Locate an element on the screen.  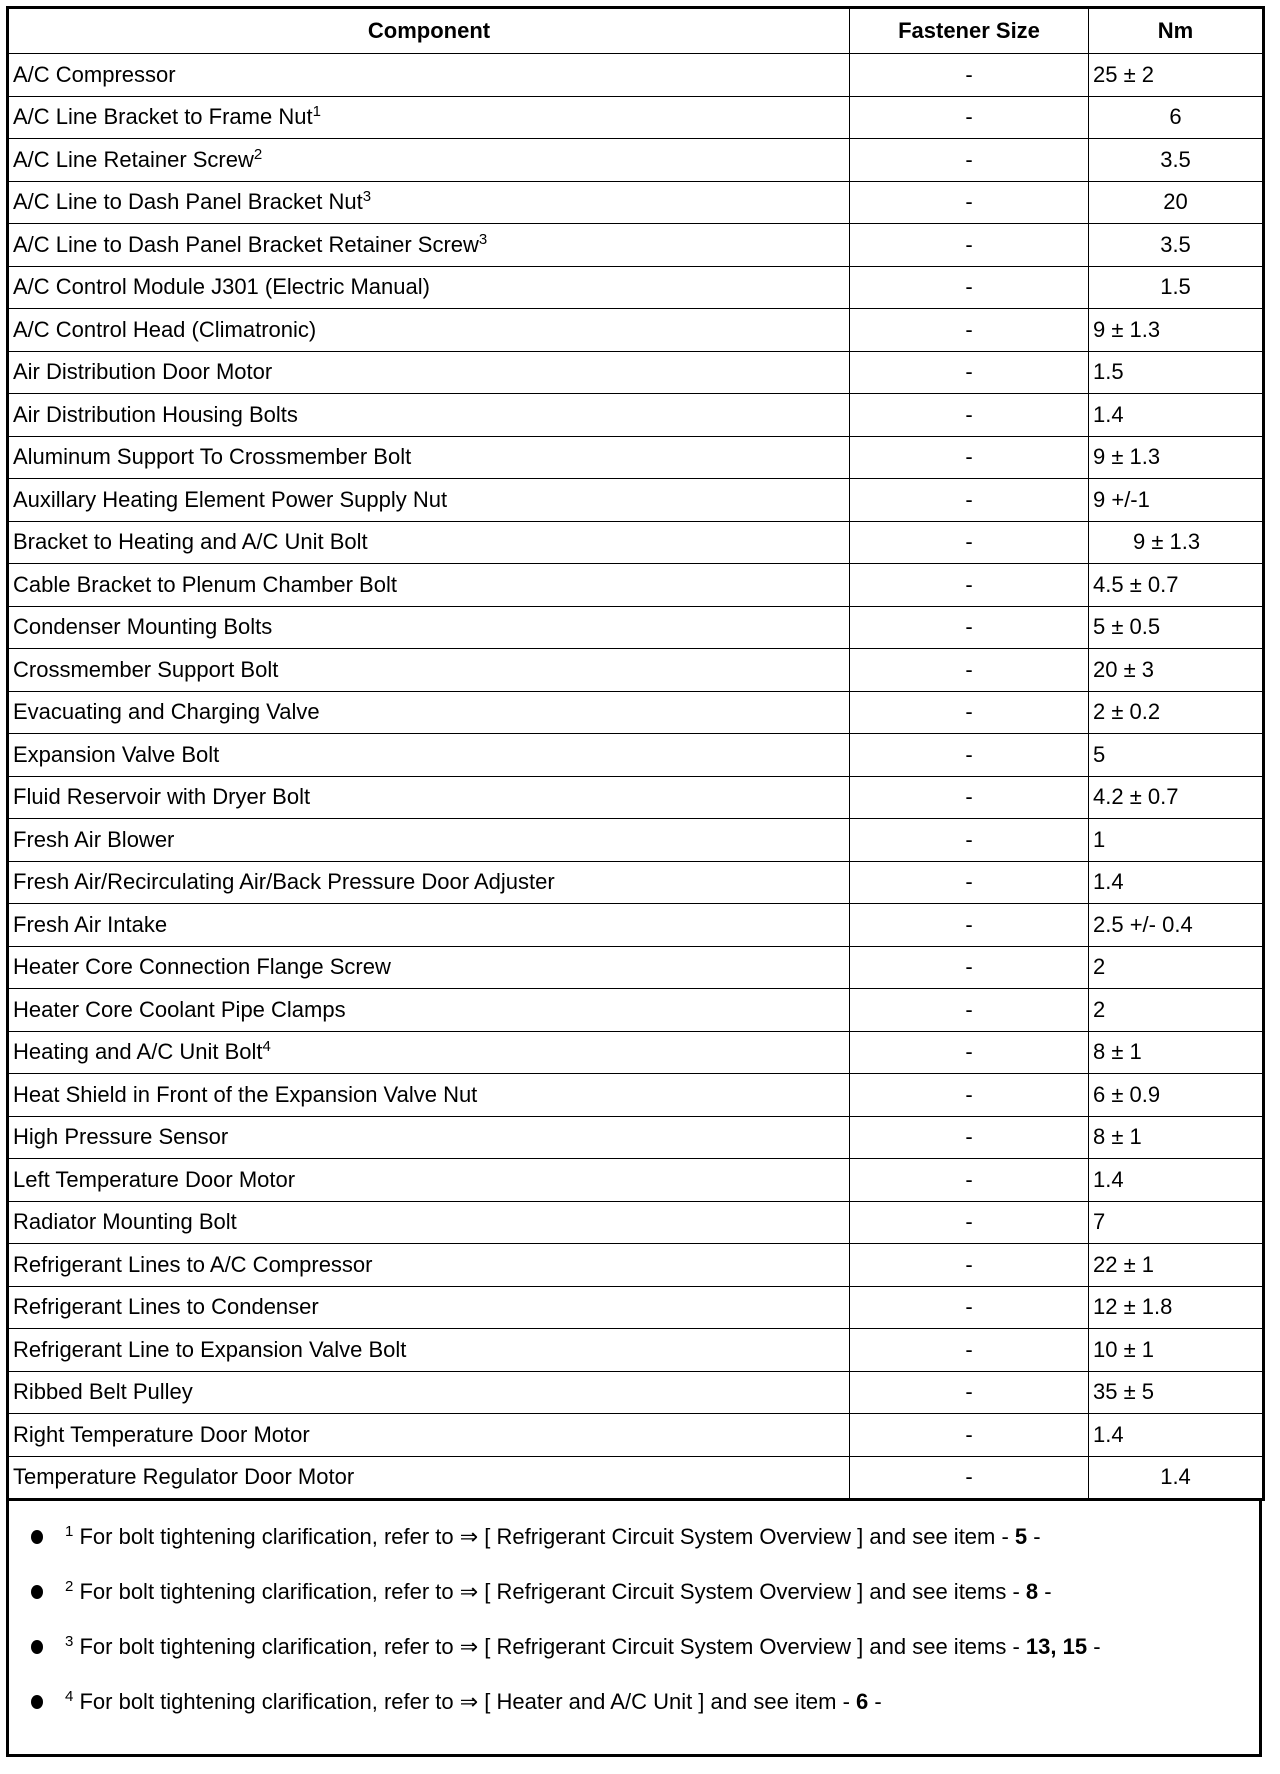
torque-value-cell: 25 ± 2 is located at coordinates (1176, 75).